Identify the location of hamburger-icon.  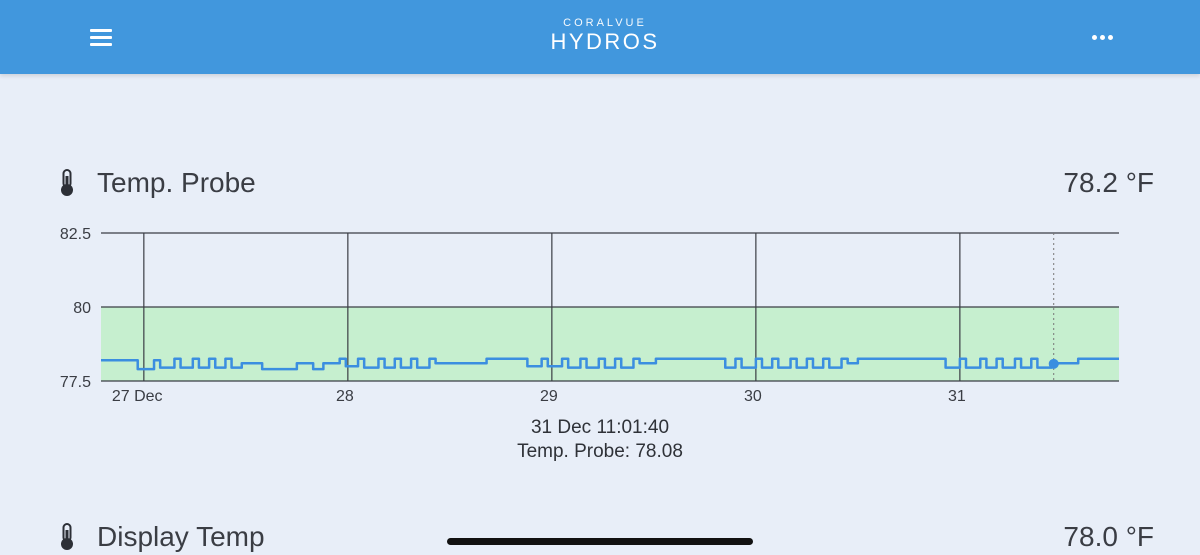
(102, 37).